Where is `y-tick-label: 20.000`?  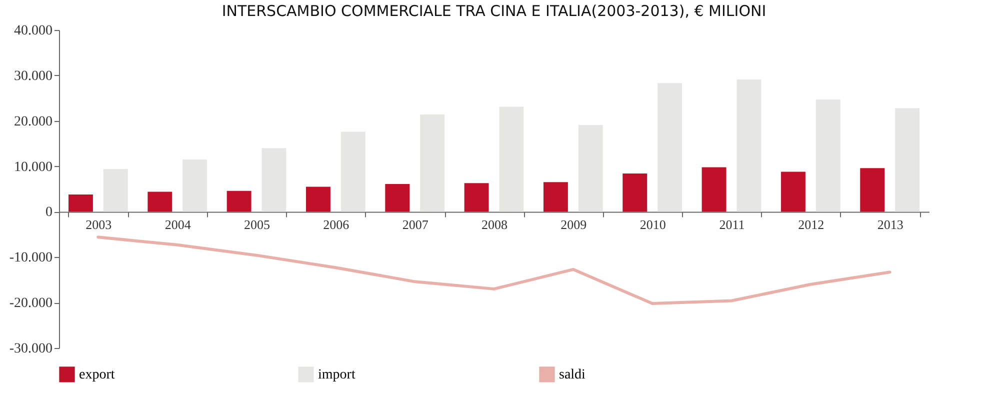 y-tick-label: 20.000 is located at coordinates (33, 122).